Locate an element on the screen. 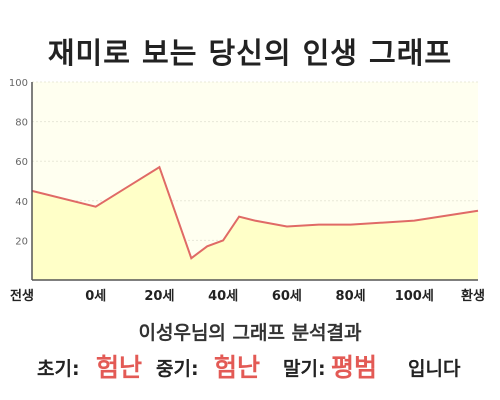 The image size is (500, 400). analysis-summary: 이성우님의 그래프 분석결과 is located at coordinates (250, 333).